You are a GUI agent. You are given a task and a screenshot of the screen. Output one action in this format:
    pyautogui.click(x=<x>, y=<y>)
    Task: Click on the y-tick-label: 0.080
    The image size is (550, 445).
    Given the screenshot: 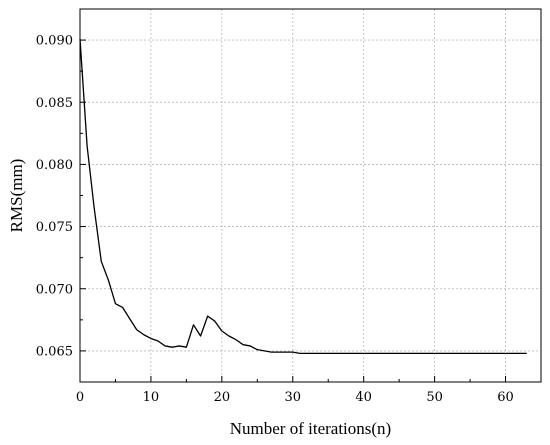 What is the action you would take?
    pyautogui.click(x=54, y=165)
    